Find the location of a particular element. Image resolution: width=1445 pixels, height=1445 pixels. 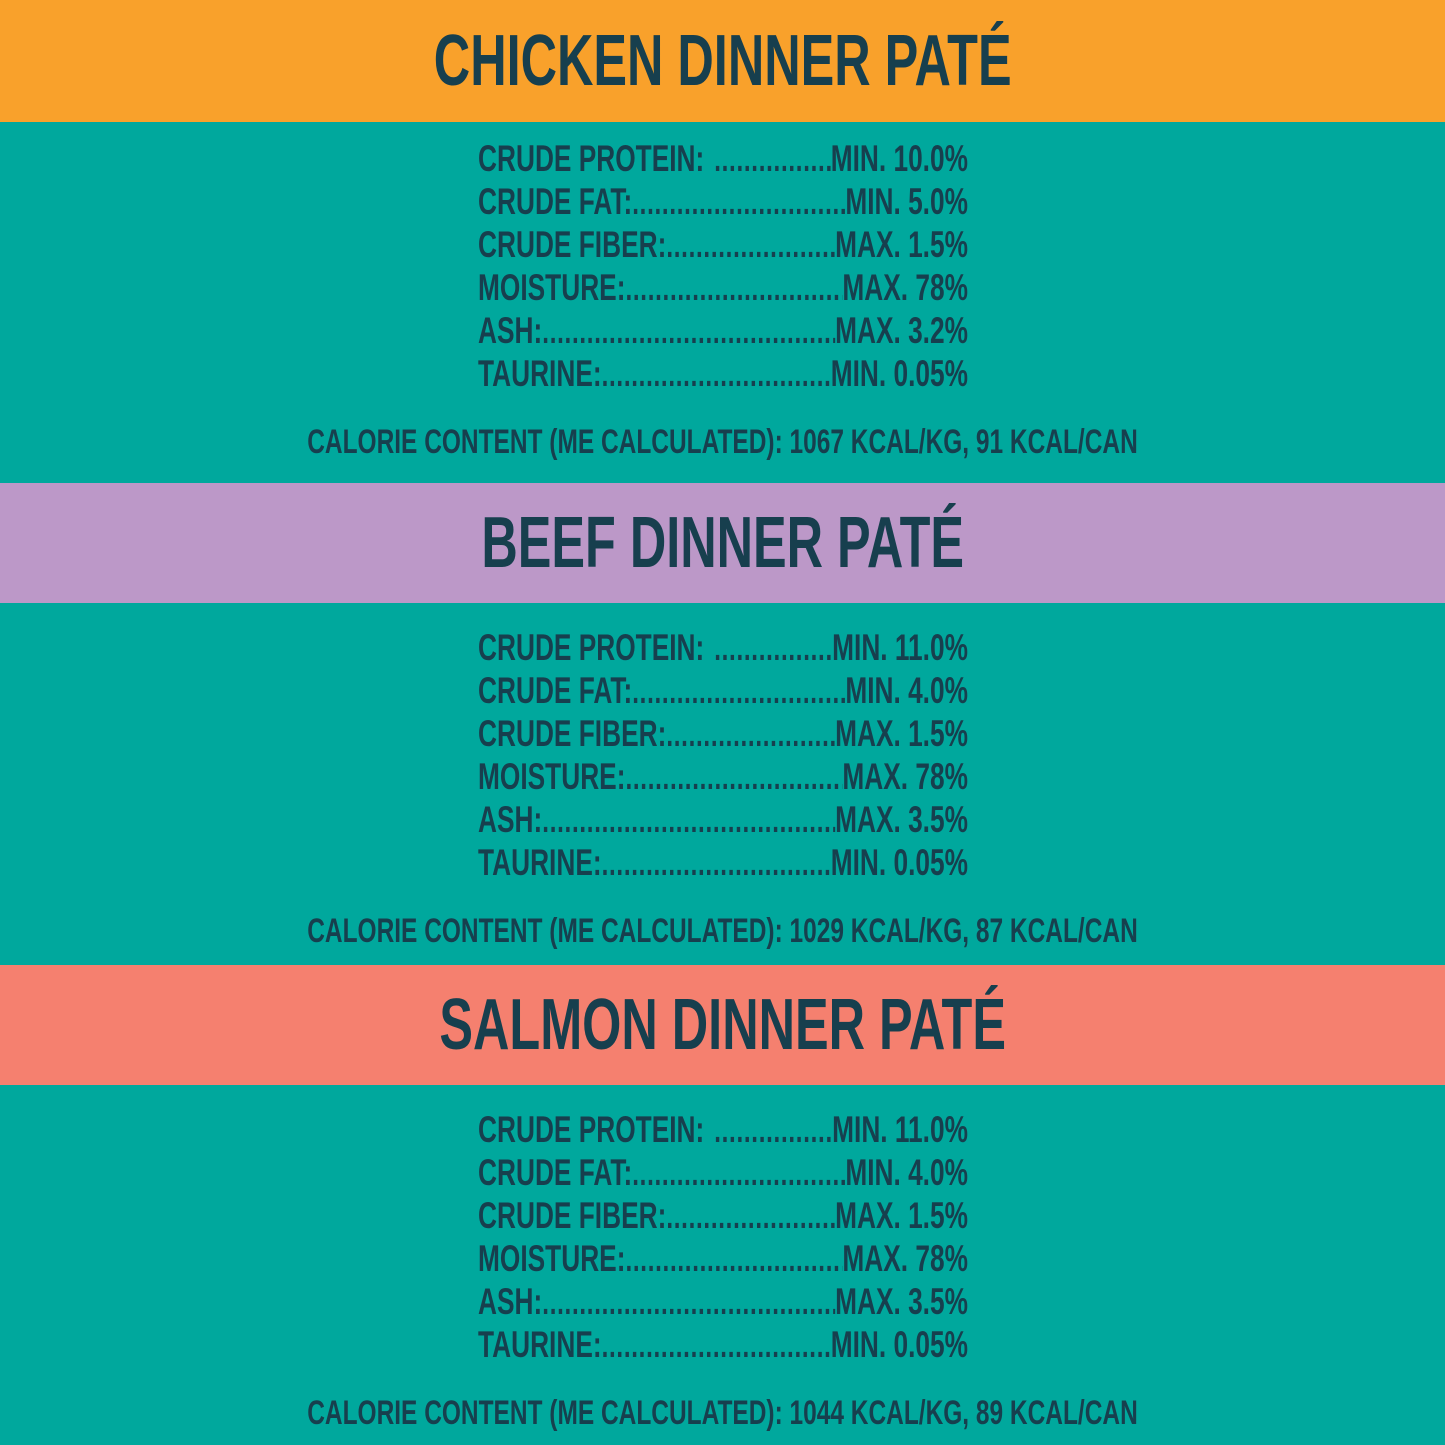

nutrition-row-ash: ASH: MAX. 3.2% is located at coordinates (723, 331).